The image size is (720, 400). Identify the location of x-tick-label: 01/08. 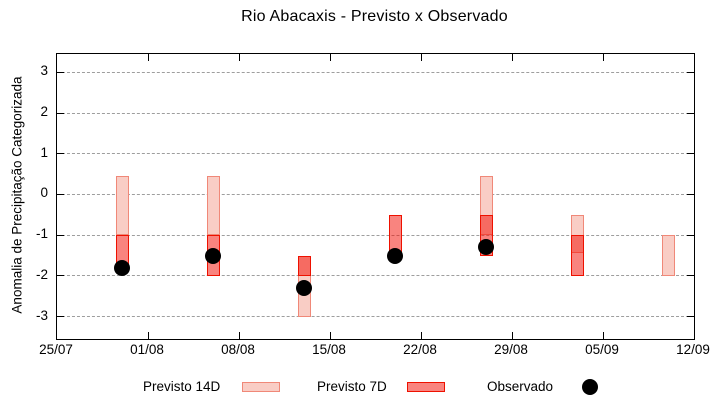
(147, 349).